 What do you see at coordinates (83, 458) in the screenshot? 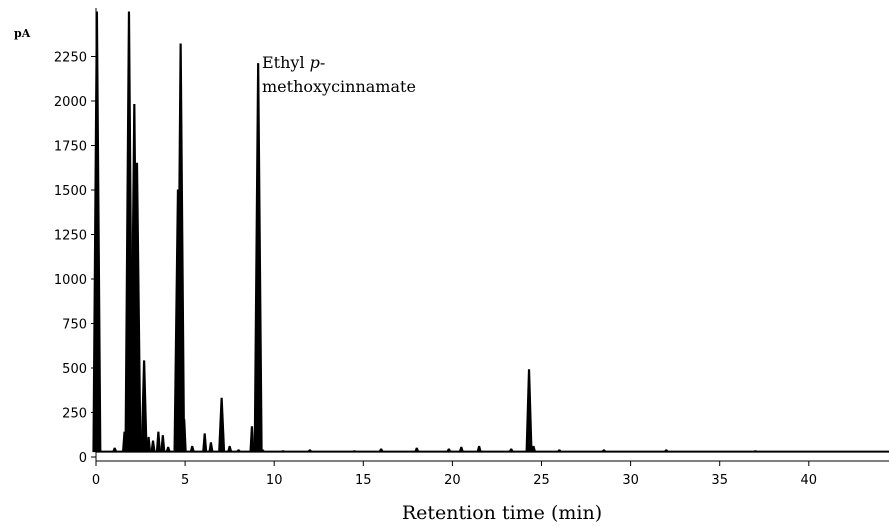
I see `y-tick-label: 0` at bounding box center [83, 458].